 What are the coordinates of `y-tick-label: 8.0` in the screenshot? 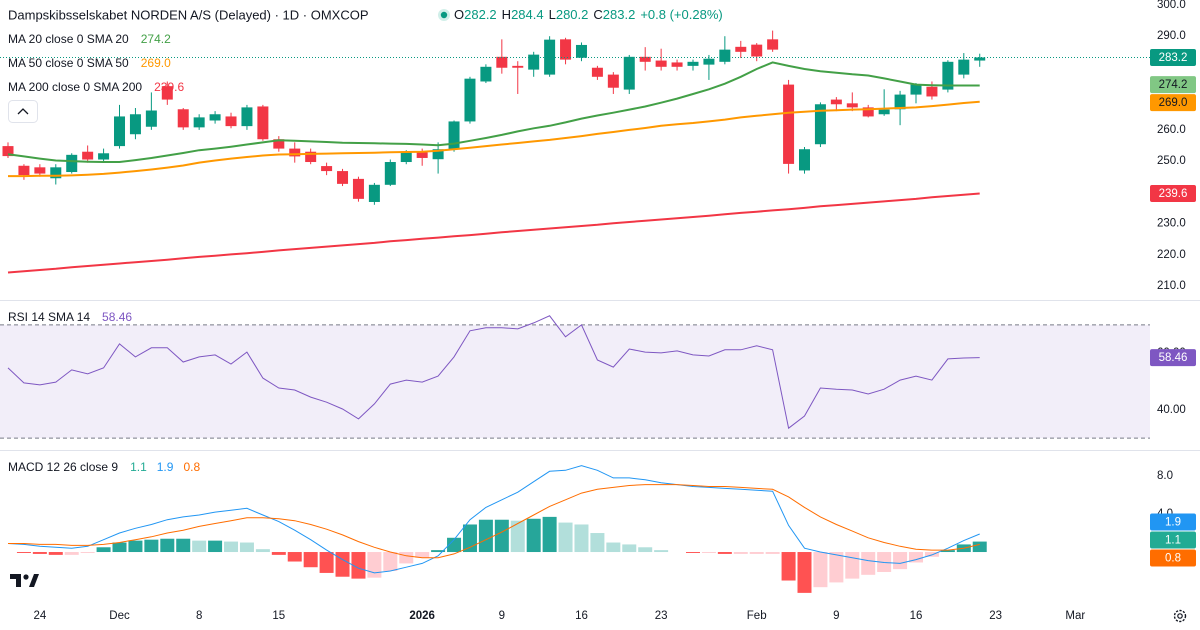 It's located at (1165, 476).